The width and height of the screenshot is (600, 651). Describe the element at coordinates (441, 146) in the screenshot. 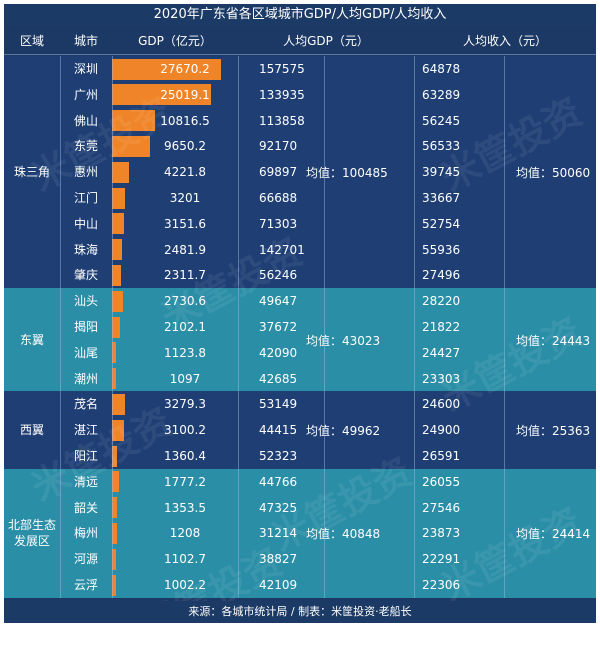

I see `income-value: 56533` at that location.